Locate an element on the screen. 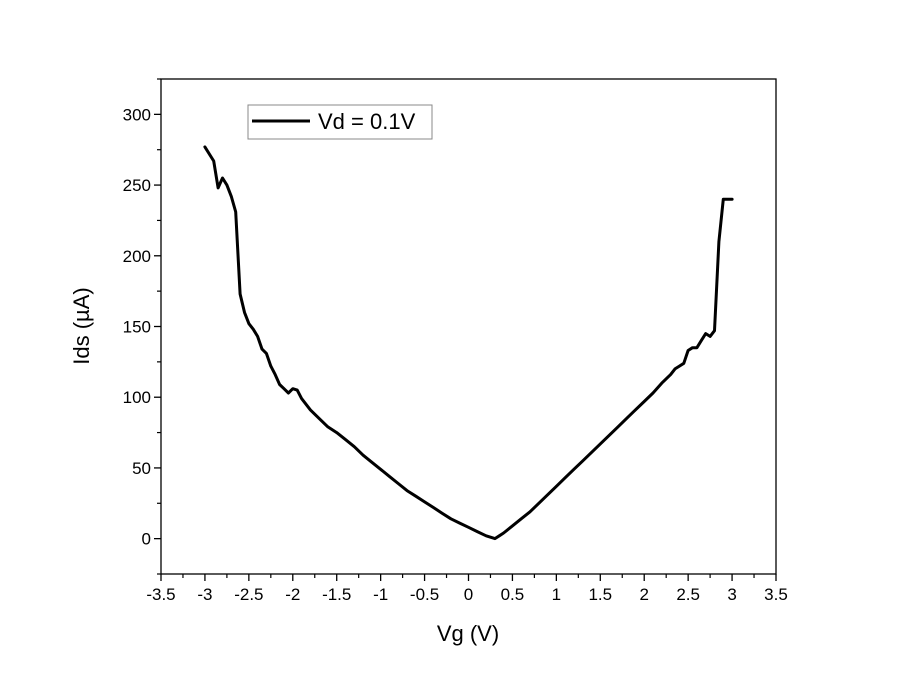 This screenshot has width=900, height=688. y-axis: 0 50 100 150 200 250 300 is located at coordinates (142, 326).